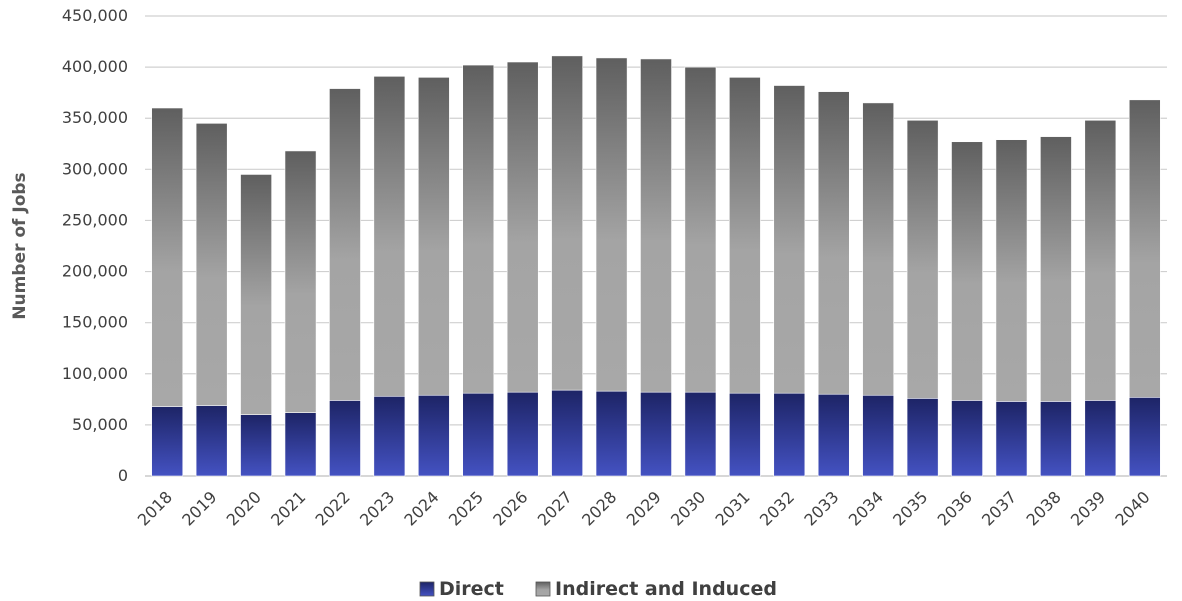 The height and width of the screenshot is (601, 1182). I want to click on x-tick-label: 2023, so click(377, 508).